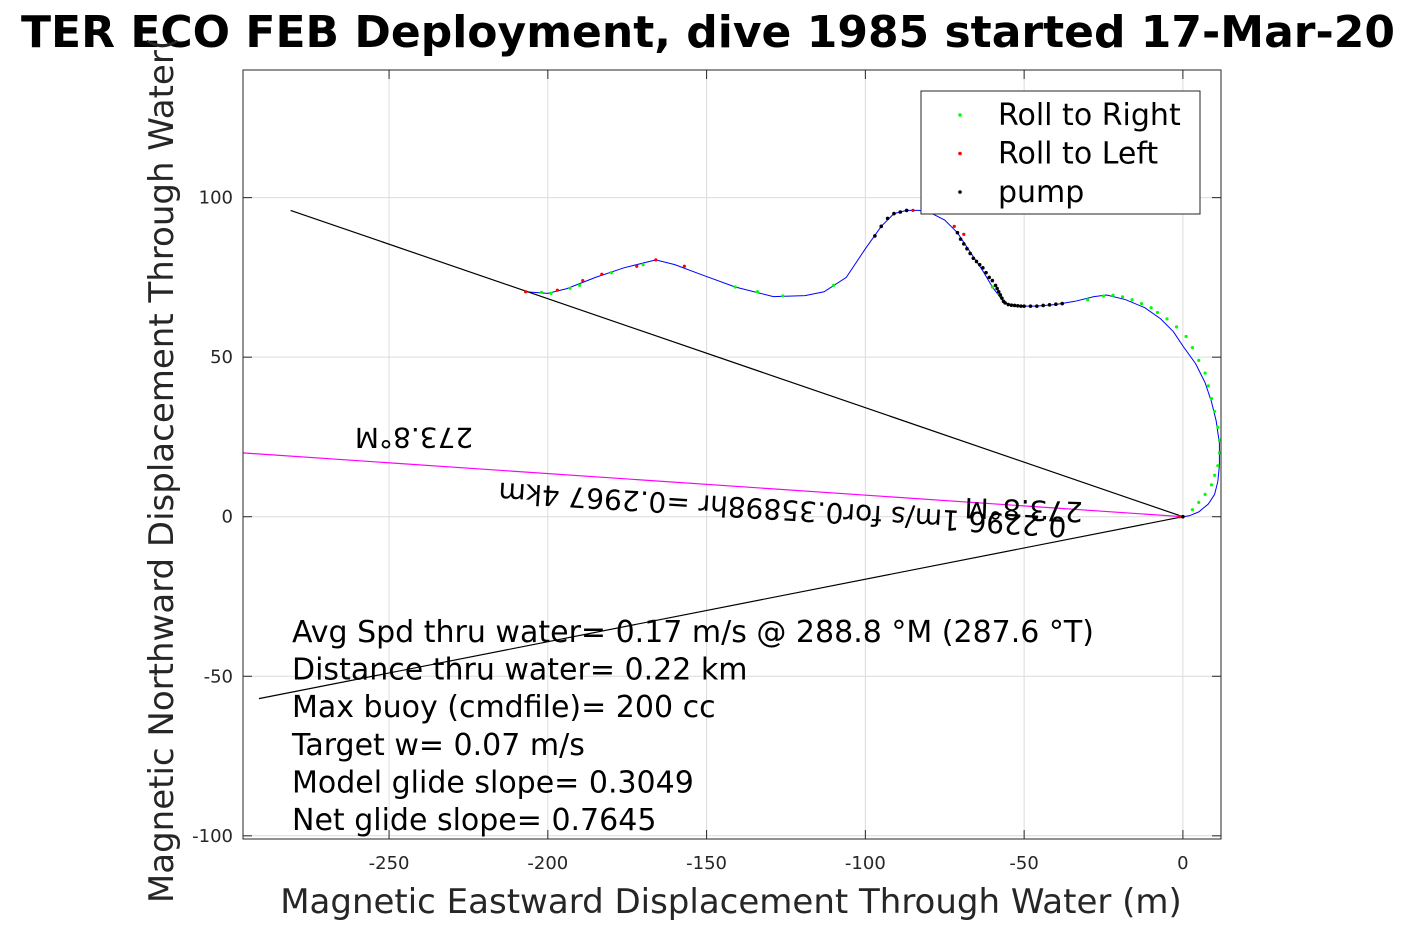 The width and height of the screenshot is (1417, 945). What do you see at coordinates (1041, 192) in the screenshot?
I see `legend-label: pump` at bounding box center [1041, 192].